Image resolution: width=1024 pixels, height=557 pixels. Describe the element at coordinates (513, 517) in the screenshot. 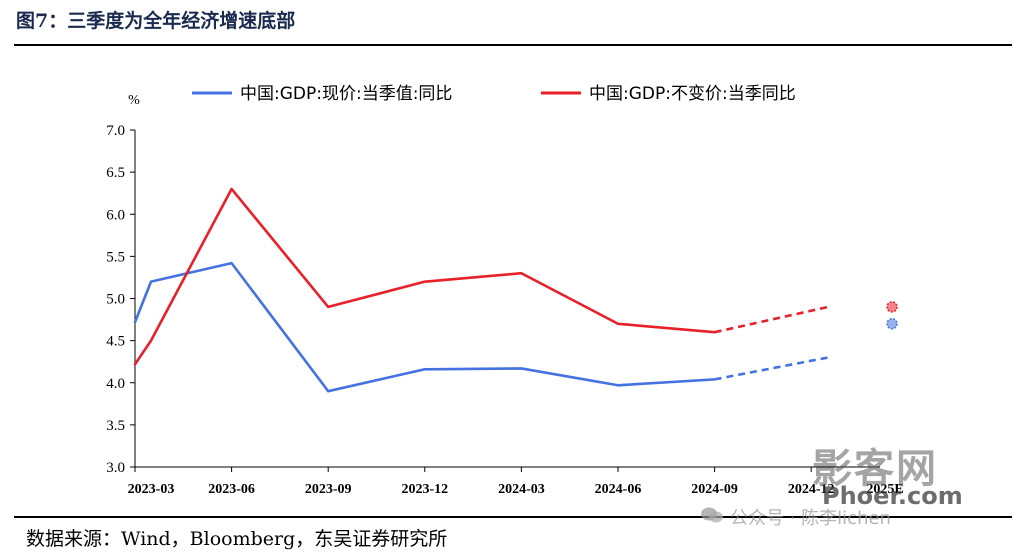

I see `source-rule` at that location.